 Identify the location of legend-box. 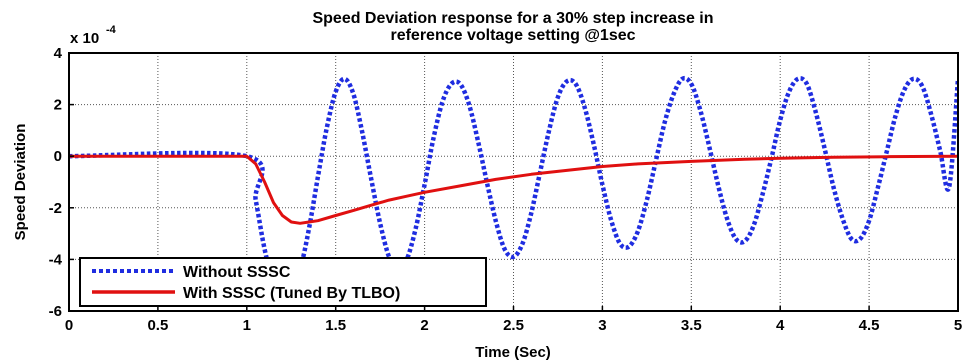
(283, 282).